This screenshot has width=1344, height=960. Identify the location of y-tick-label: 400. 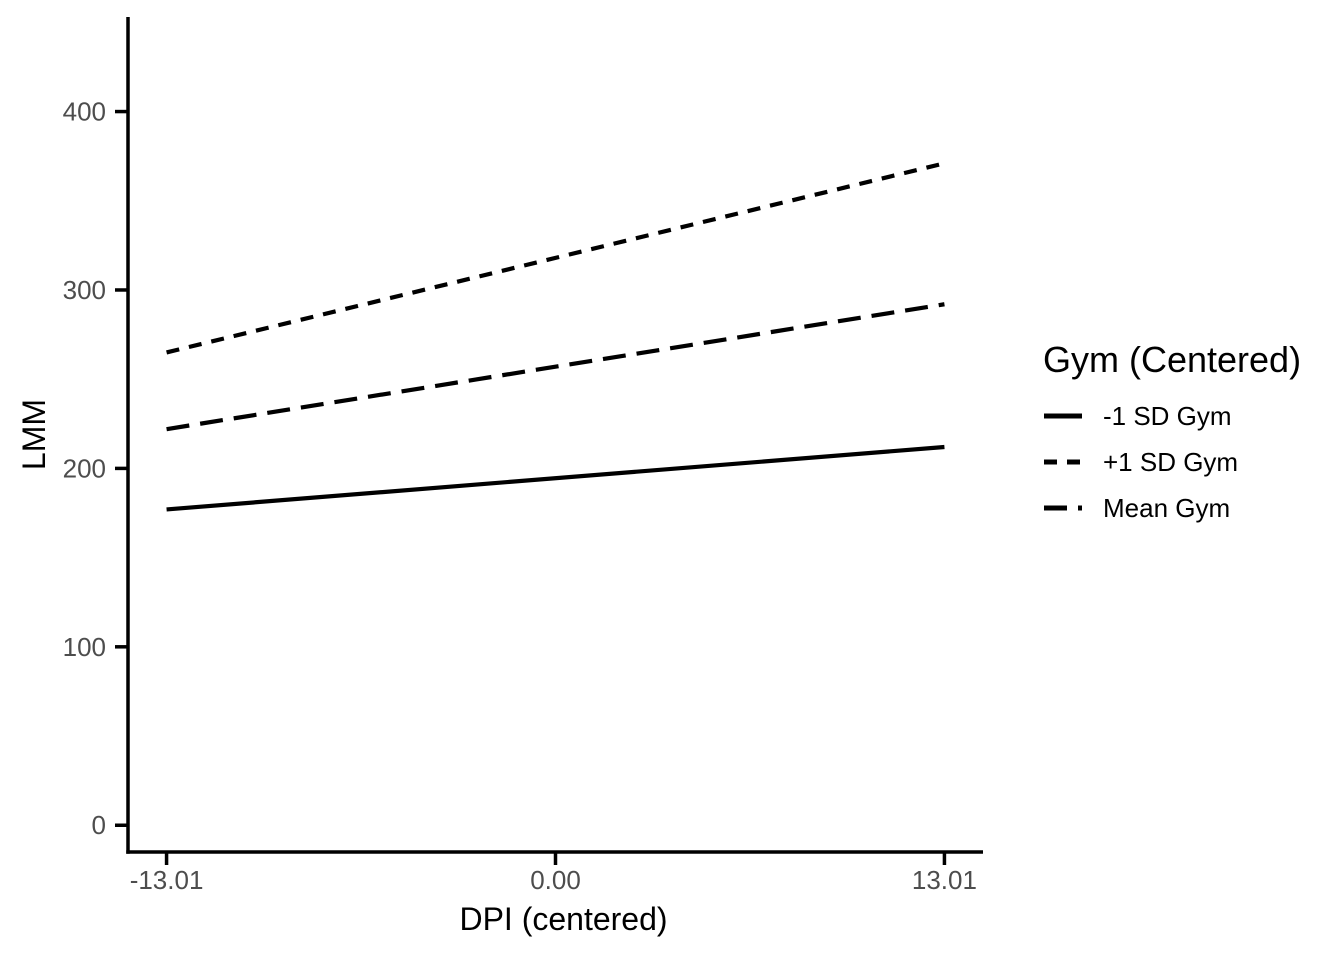
(84, 112).